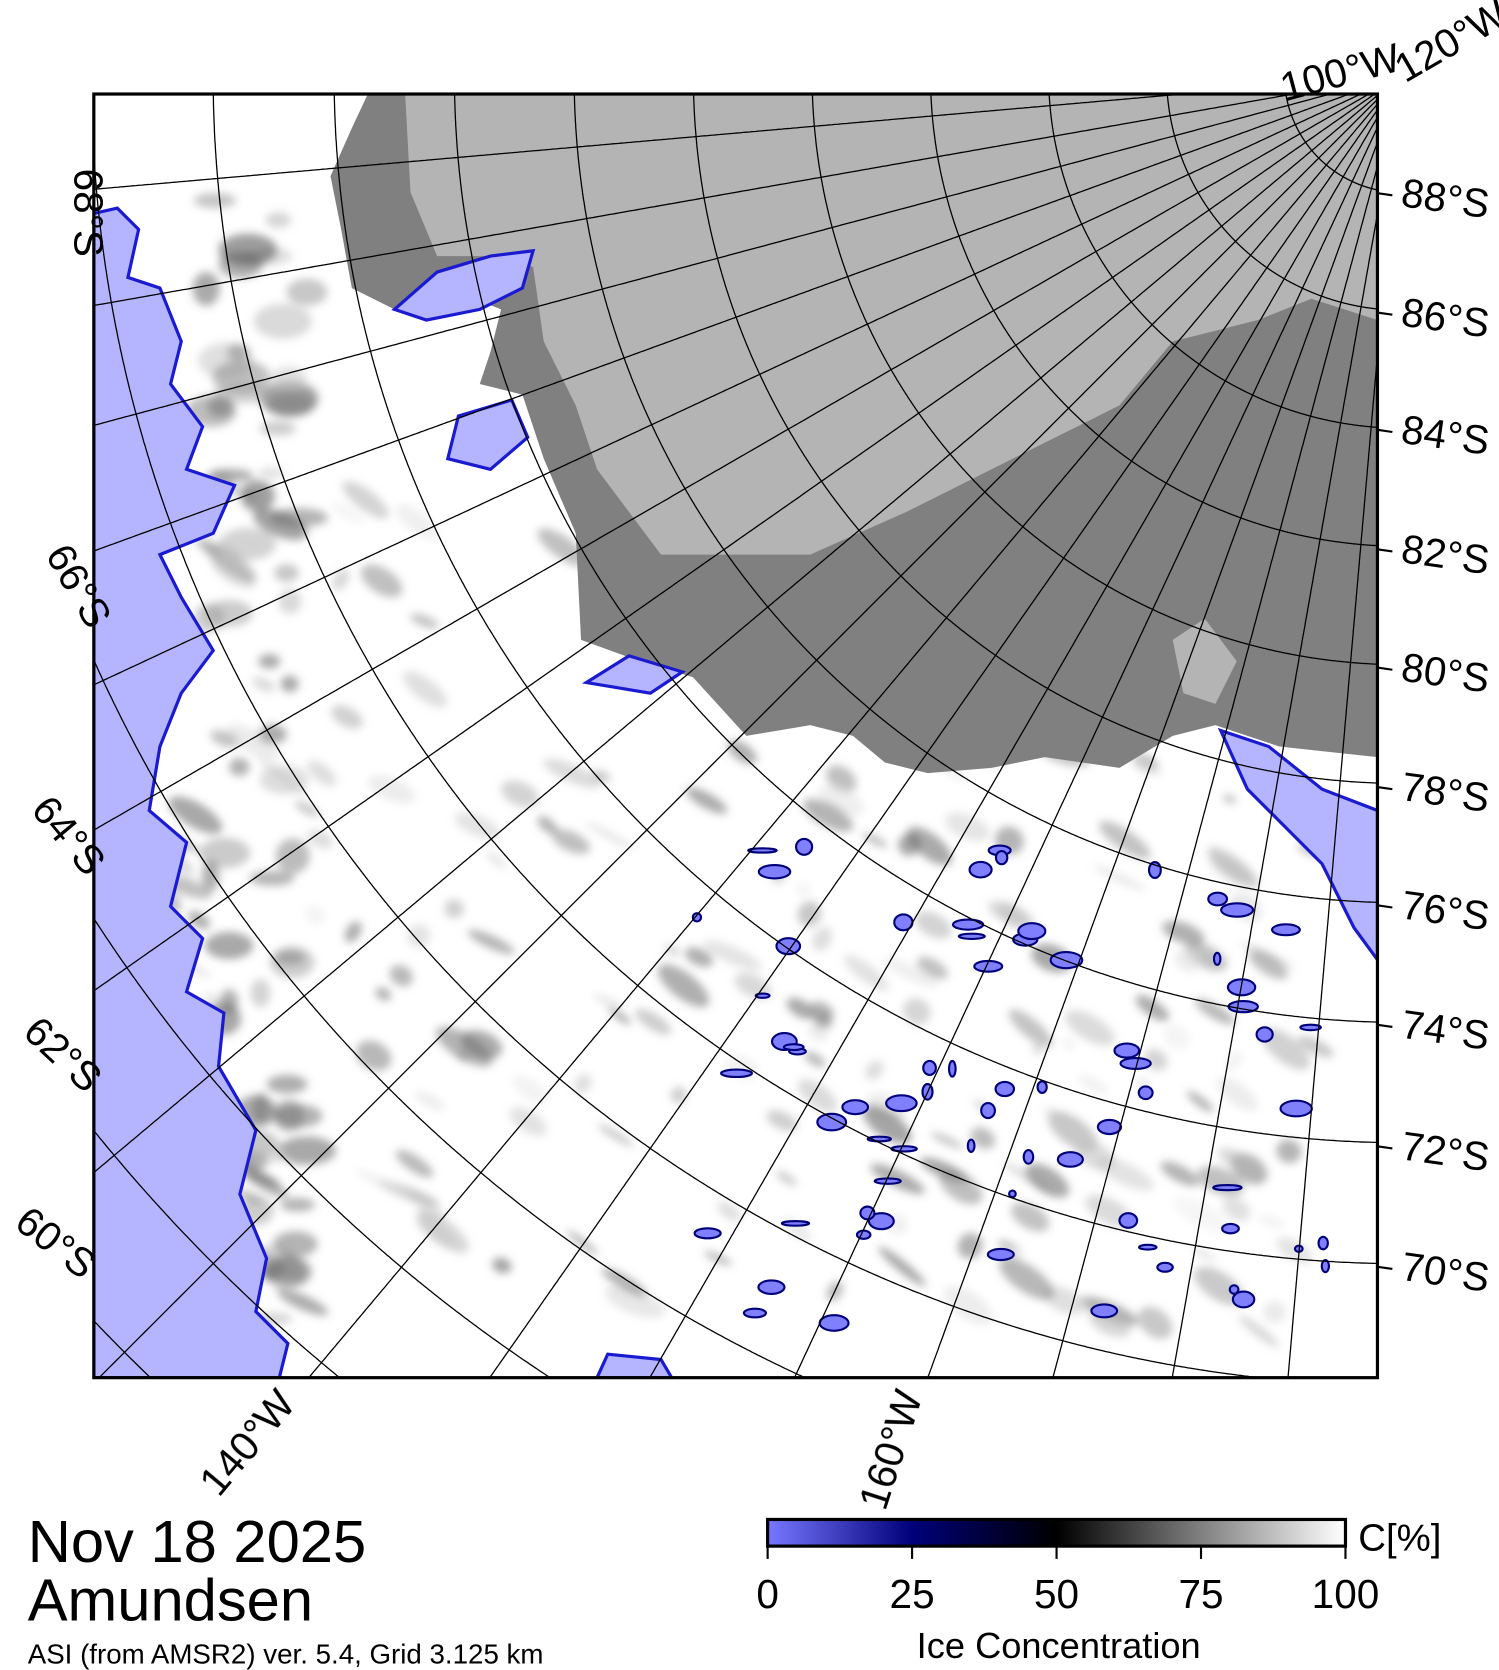 This screenshot has height=1670, width=1499. What do you see at coordinates (170, 1600) in the screenshot?
I see `region-title: Amundsen` at bounding box center [170, 1600].